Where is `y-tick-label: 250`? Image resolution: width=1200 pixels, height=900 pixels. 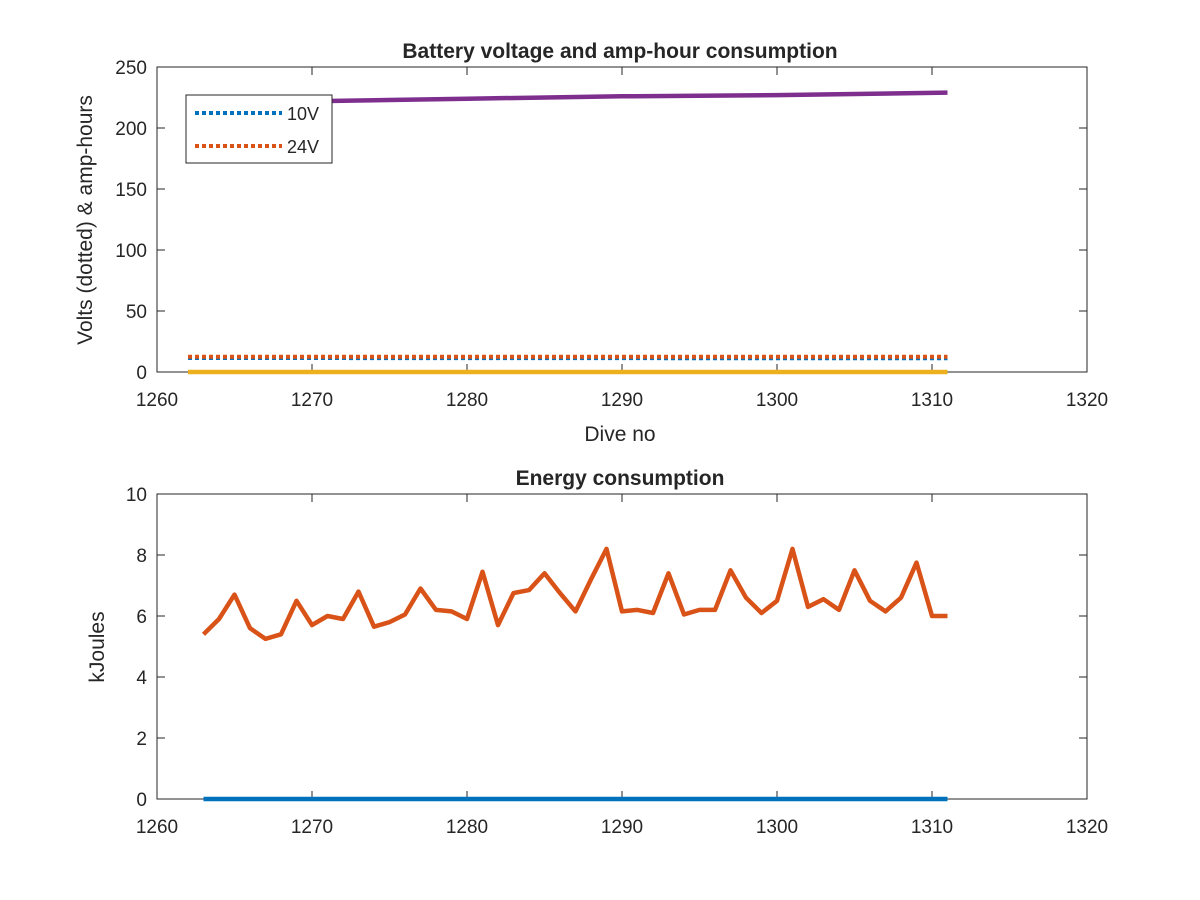
y-tick-label: 250 is located at coordinates (131, 68).